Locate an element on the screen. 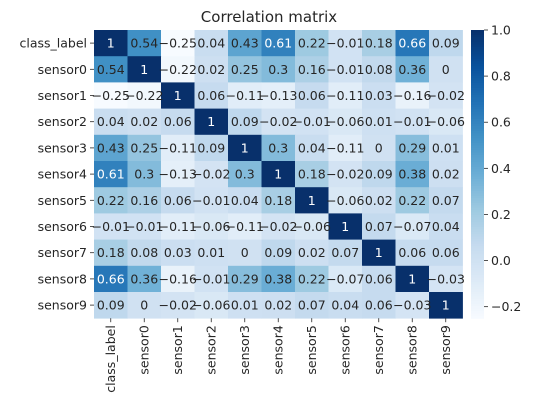  heatmap-cell-label-3-7: −0.06 is located at coordinates (345, 121).